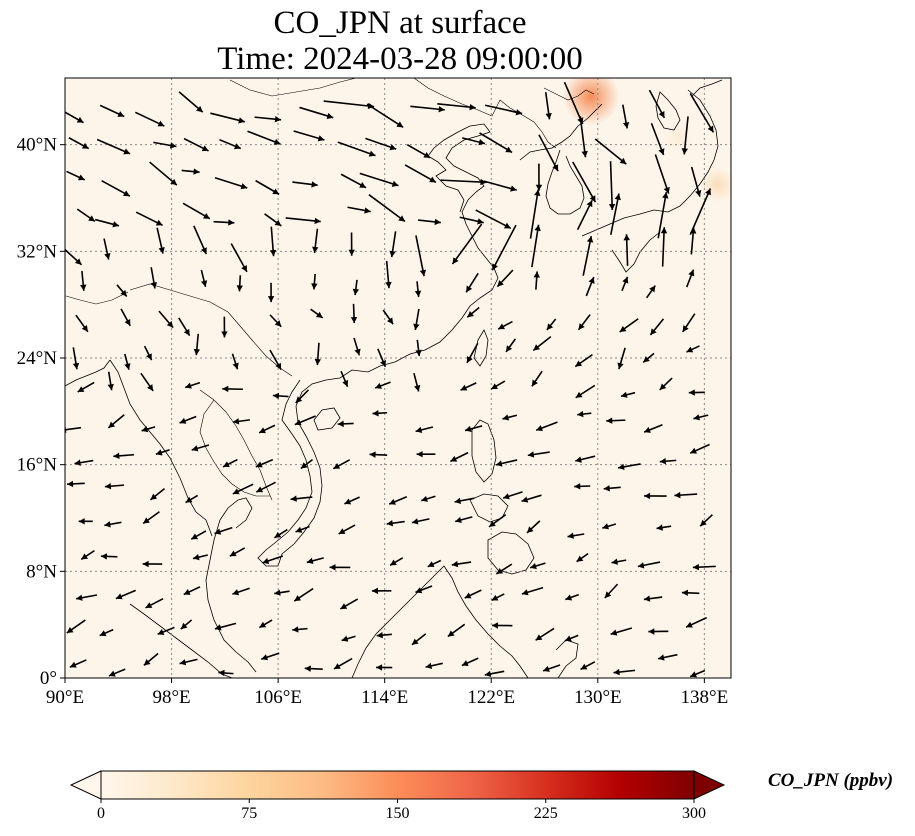 The image size is (915, 836). I want to click on coastline-visayas, so click(489, 508).